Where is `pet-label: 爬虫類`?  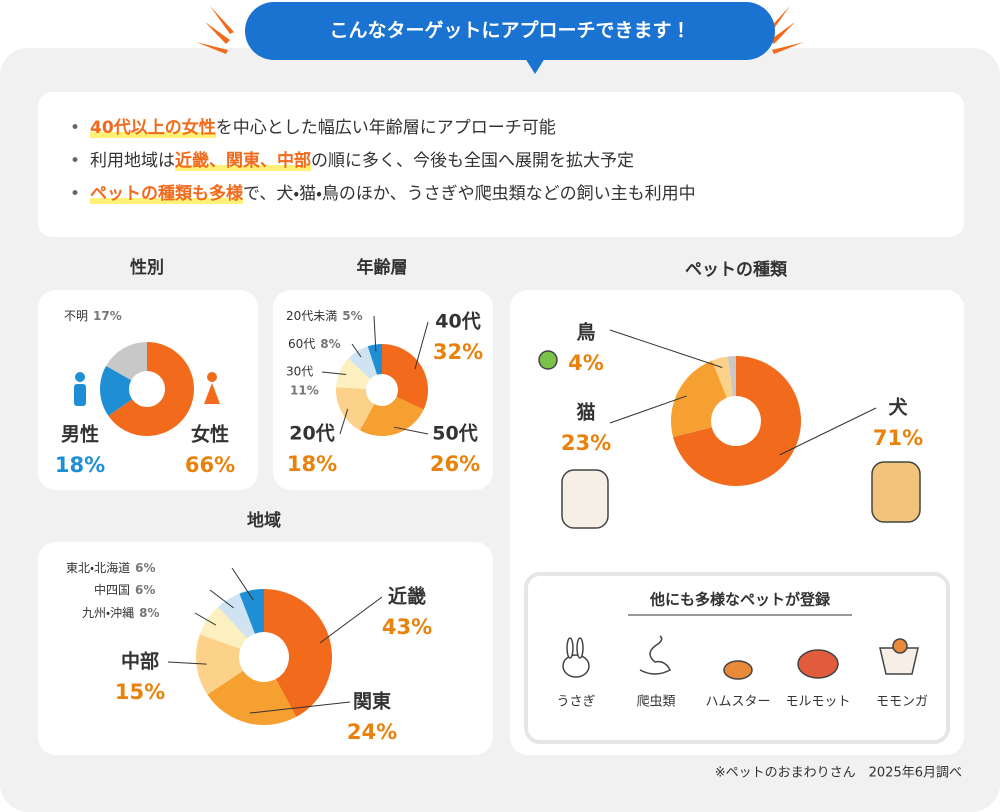 pet-label: 爬虫類 is located at coordinates (655, 702).